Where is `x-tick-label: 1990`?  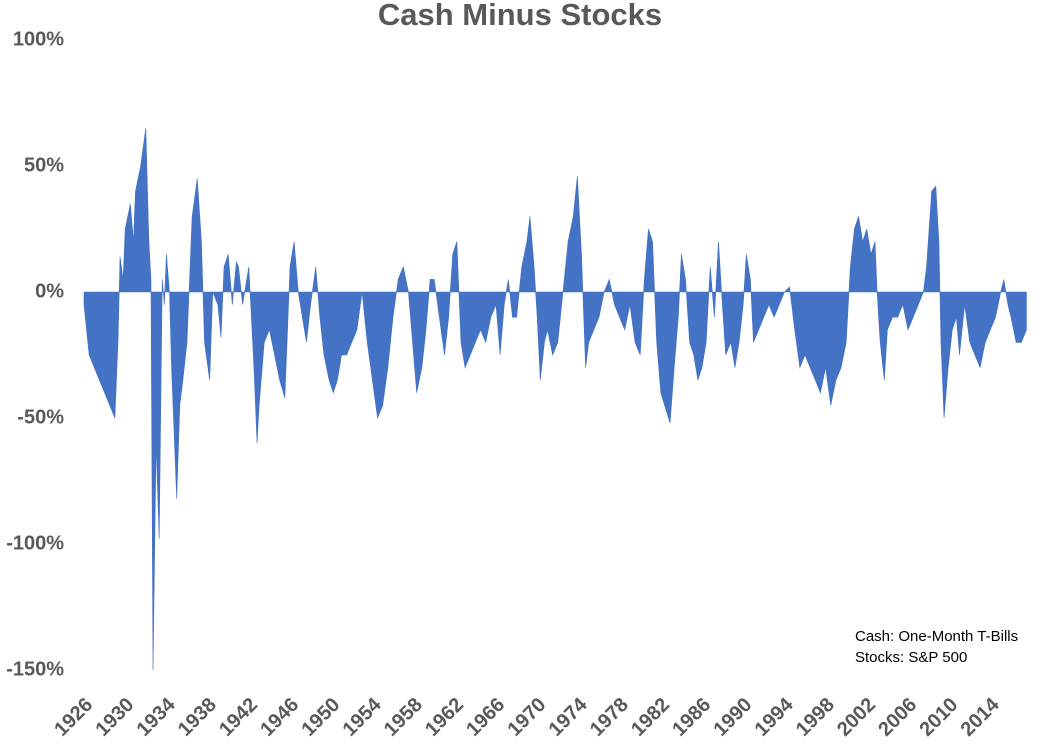 x-tick-label: 1990 is located at coordinates (732, 717).